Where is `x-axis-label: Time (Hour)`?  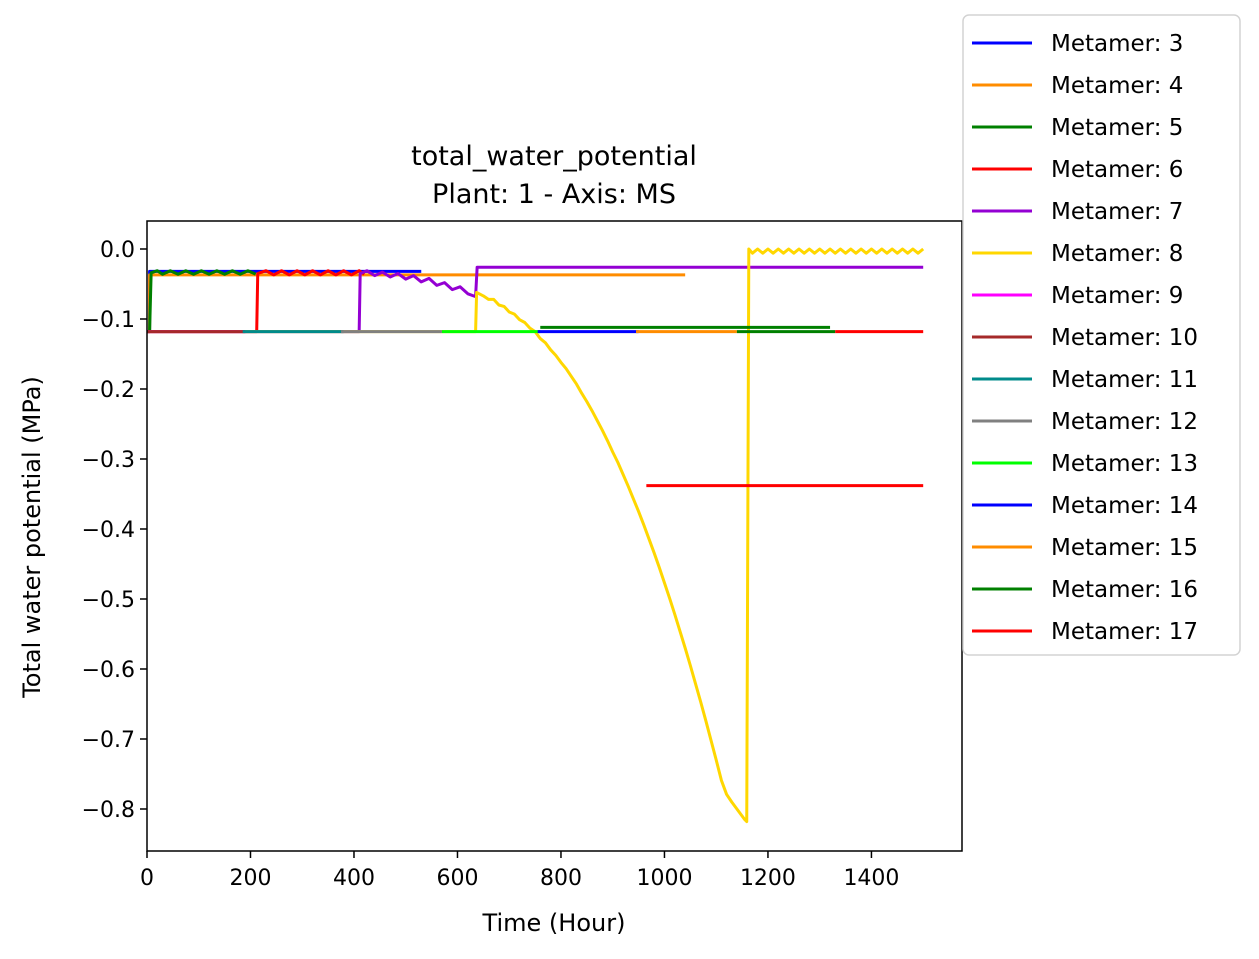
x-axis-label: Time (Hour) is located at coordinates (554, 923).